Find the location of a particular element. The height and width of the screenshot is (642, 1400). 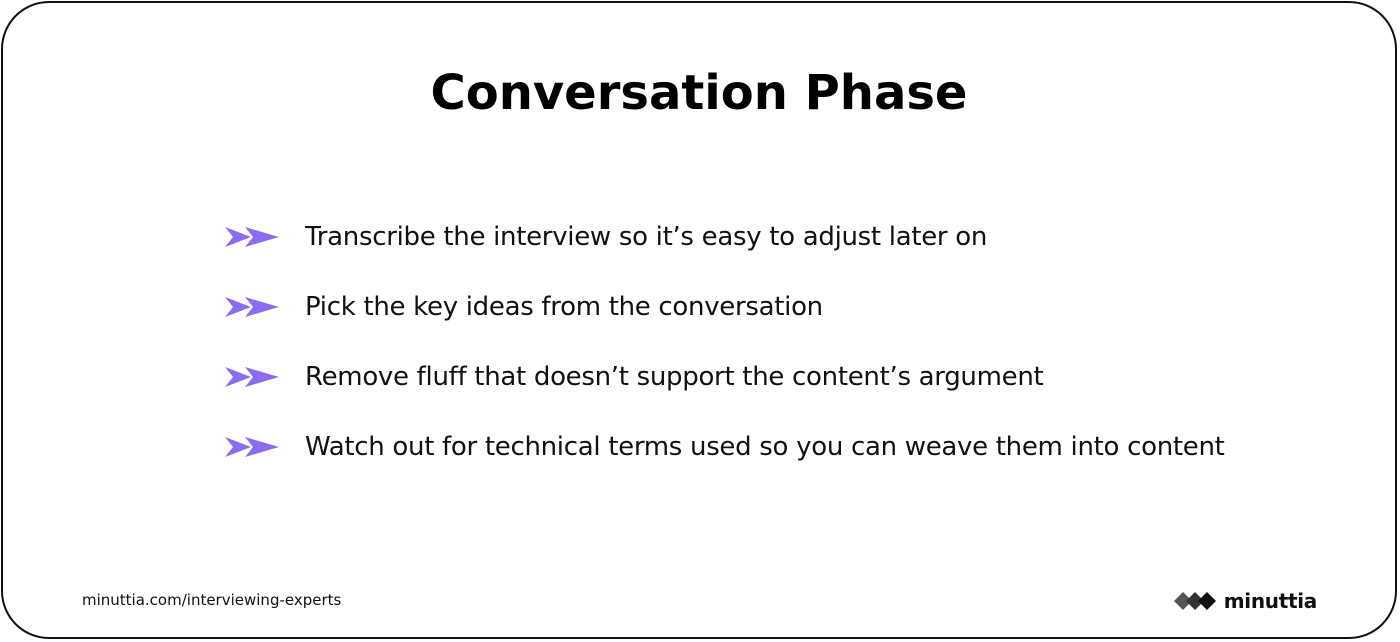

minuttia-logo-icon is located at coordinates (1194, 601).